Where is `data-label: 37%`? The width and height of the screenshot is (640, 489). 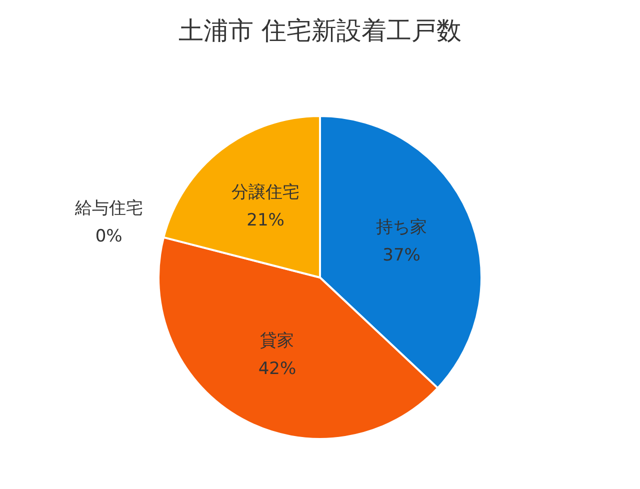
data-label: 37% is located at coordinates (401, 256).